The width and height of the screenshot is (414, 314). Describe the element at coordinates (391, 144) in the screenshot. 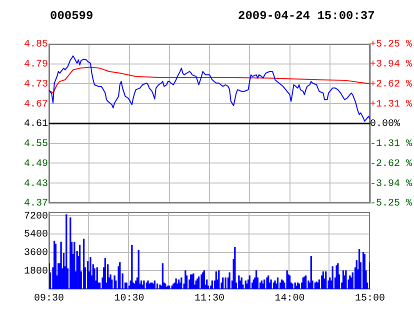

I see `y2-tick-label: -1.31 %` at that location.